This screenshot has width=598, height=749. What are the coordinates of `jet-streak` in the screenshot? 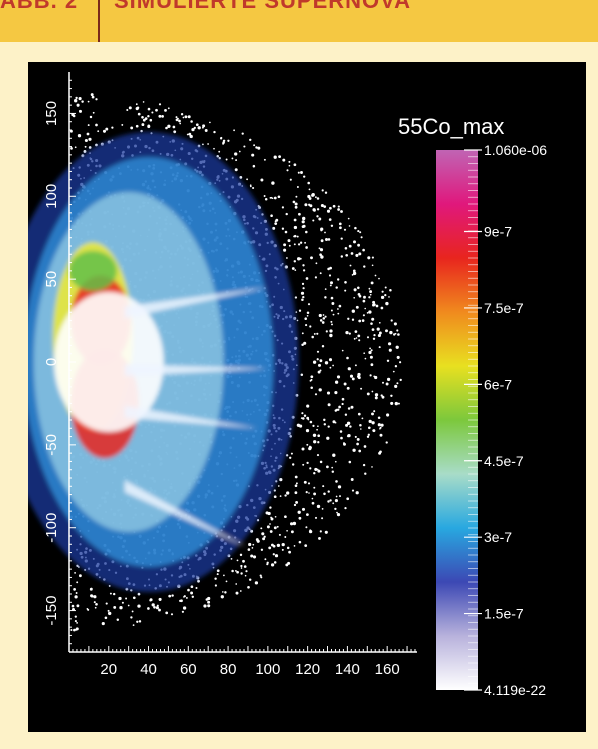 It's located at (191, 417).